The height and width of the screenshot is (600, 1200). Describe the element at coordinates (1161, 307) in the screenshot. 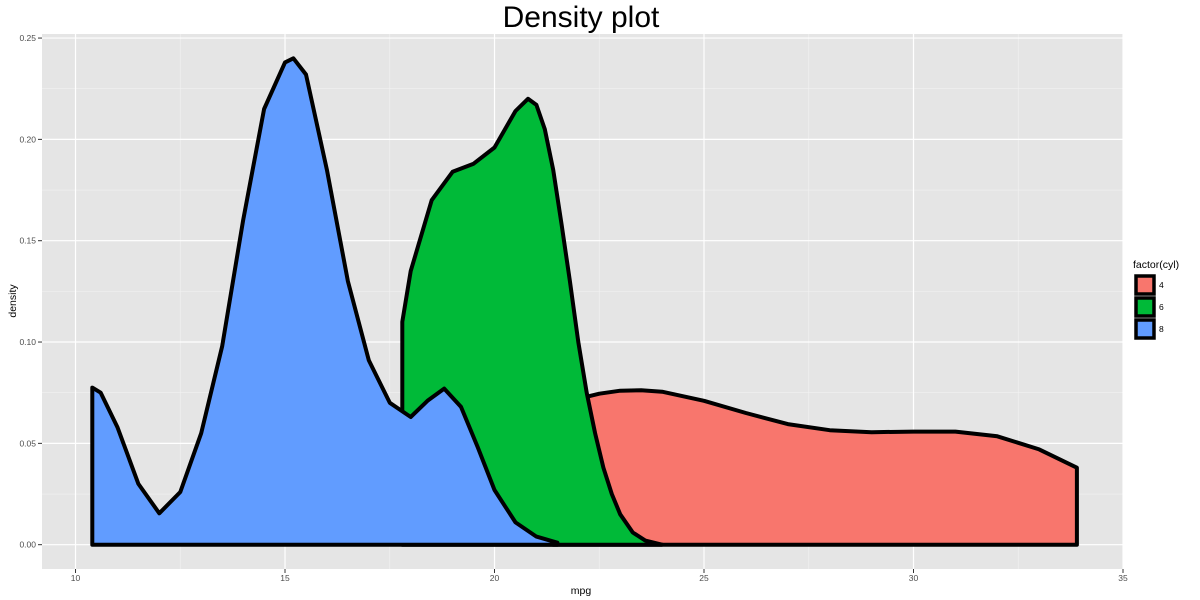

I see `legend-label-6: 6` at that location.